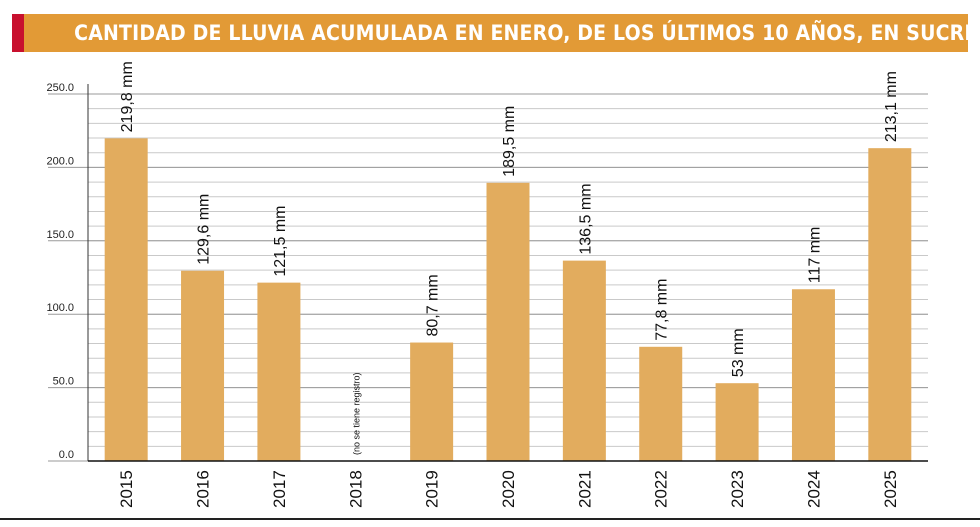  Describe the element at coordinates (490, 519) in the screenshot. I see `bottom-rule` at that location.